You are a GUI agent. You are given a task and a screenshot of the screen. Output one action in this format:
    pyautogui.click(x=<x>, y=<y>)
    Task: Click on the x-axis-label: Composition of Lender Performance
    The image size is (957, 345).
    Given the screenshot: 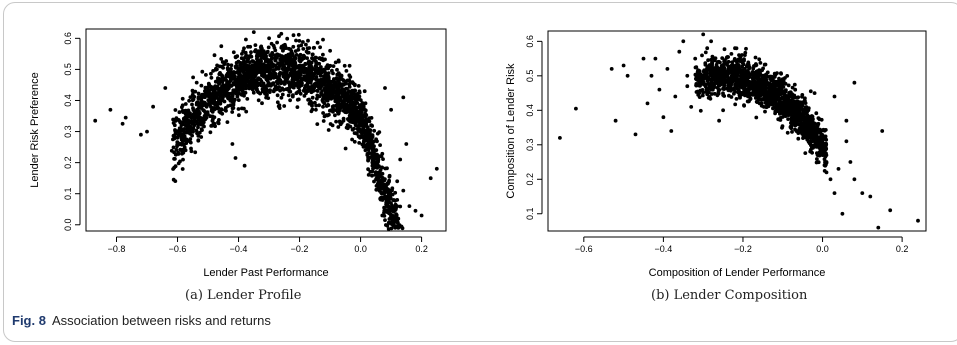 What is the action you would take?
    pyautogui.click(x=737, y=273)
    